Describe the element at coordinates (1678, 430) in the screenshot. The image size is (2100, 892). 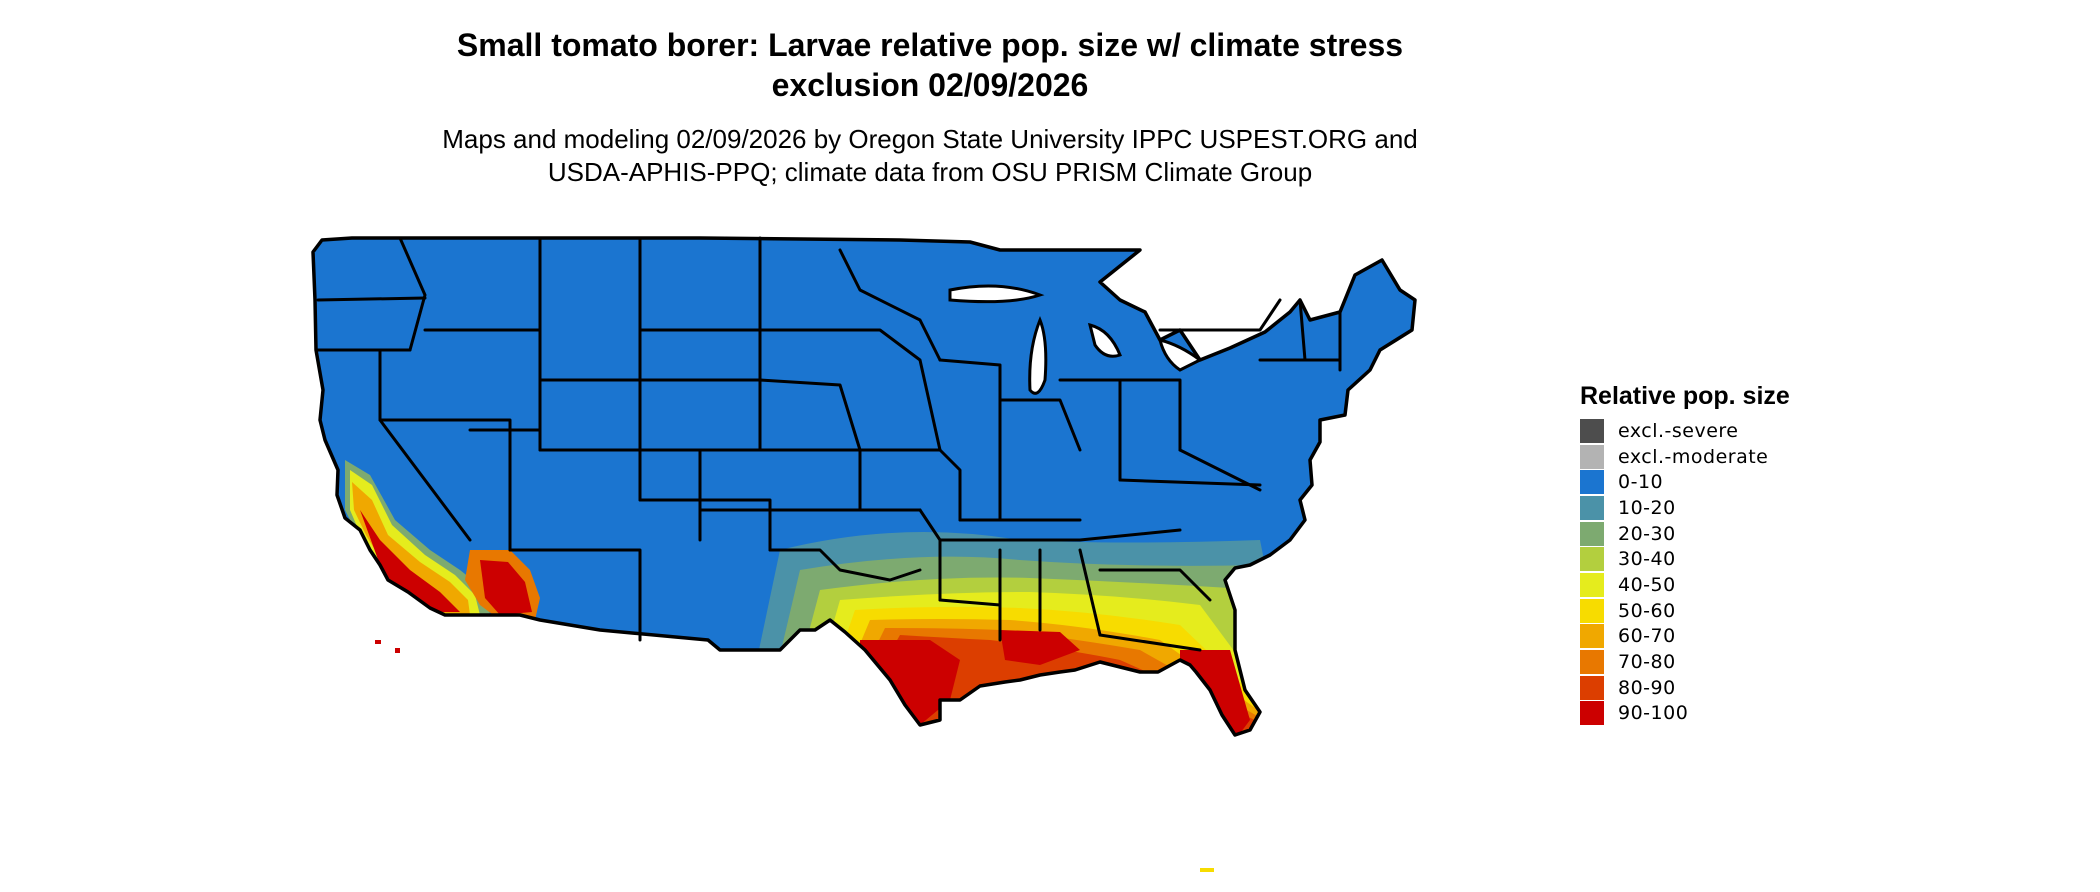
I see `legend-label: excl.-severe` at that location.